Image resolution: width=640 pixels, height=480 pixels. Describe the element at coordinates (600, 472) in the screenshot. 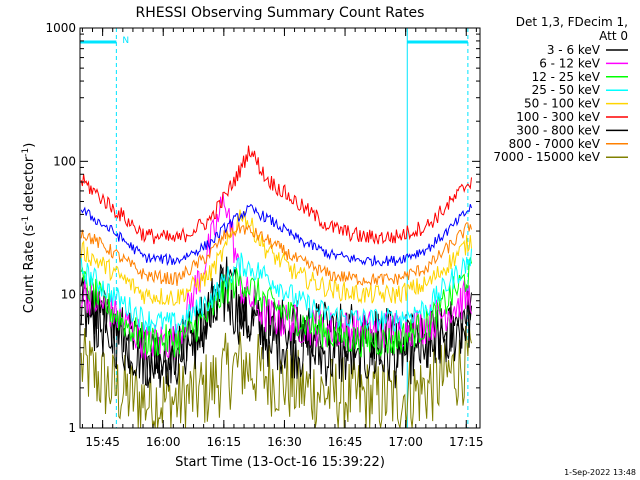

I see `generation-timestamp: 1-Sep-2022 13:48` at that location.